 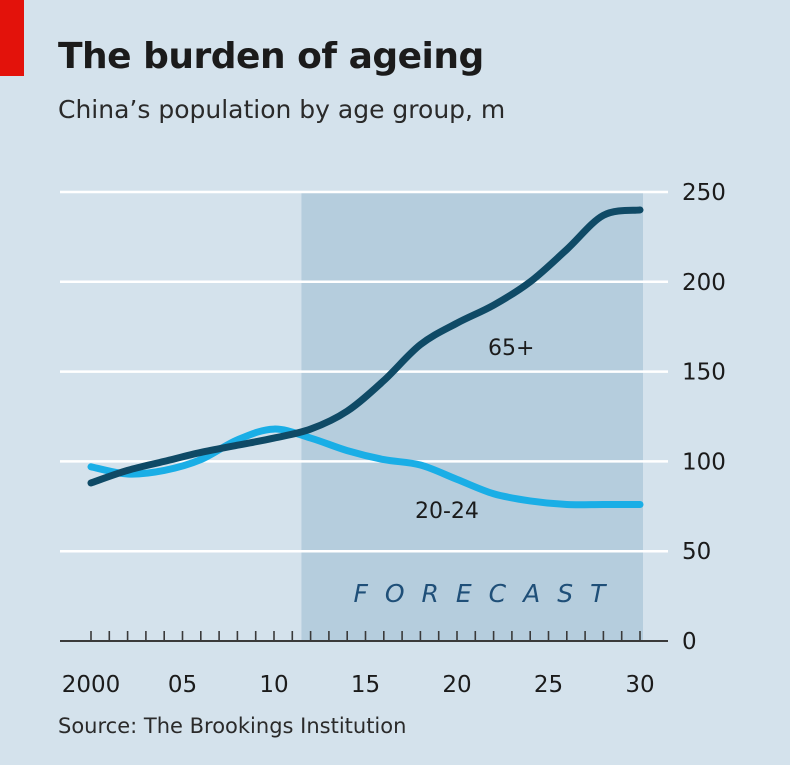 I want to click on x-axis-labels: 2000 05 10 15 20 25 30, so click(x=358, y=685).